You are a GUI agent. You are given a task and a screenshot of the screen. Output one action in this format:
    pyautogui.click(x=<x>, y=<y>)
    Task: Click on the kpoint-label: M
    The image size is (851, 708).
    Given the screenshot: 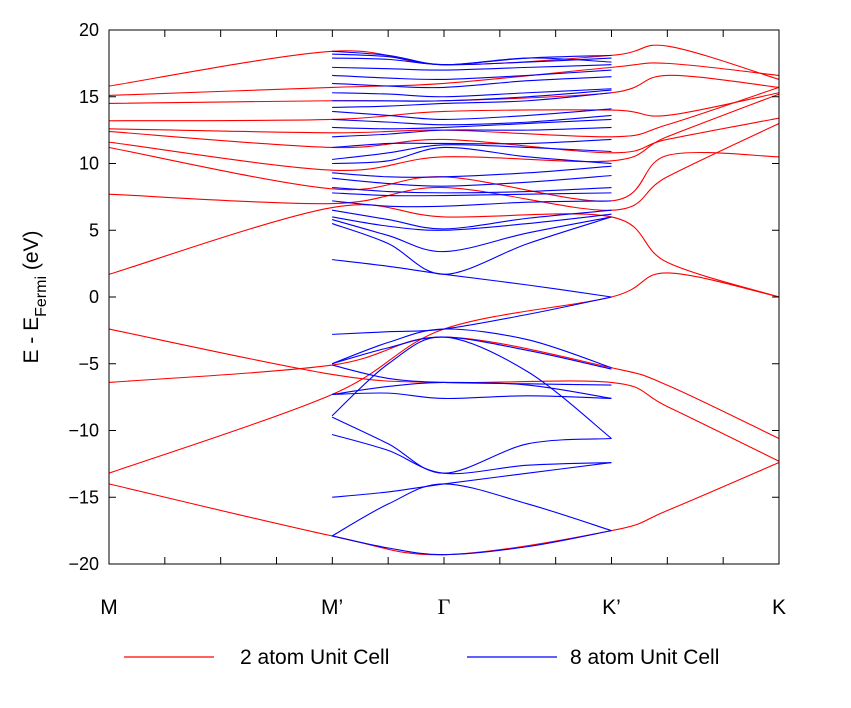 What is the action you would take?
    pyautogui.click(x=109, y=607)
    